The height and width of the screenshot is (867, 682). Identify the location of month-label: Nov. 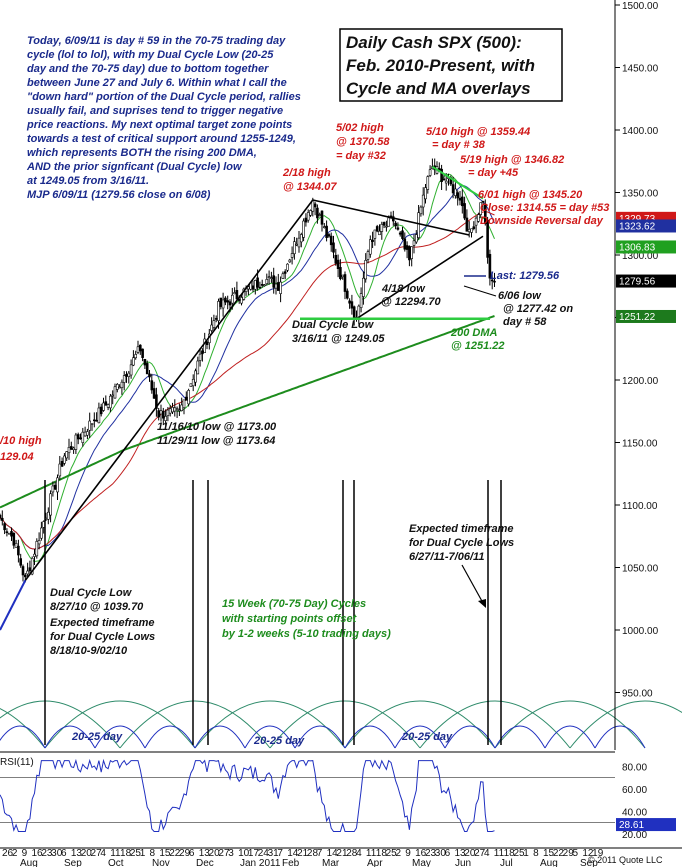
(161, 862).